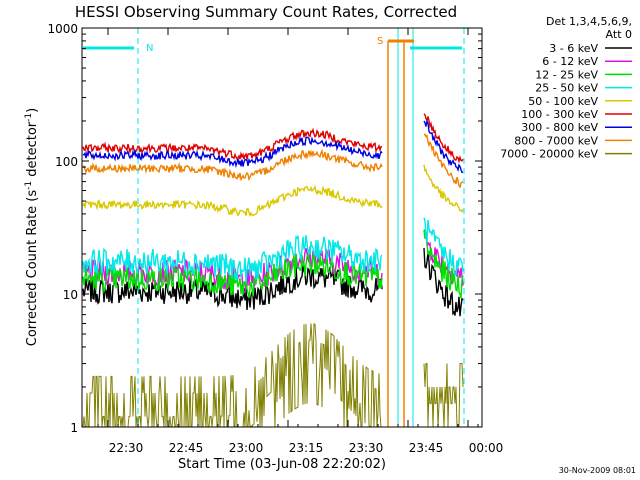  Describe the element at coordinates (559, 114) in the screenshot. I see `legend-label: 100 - 300 keV` at that location.